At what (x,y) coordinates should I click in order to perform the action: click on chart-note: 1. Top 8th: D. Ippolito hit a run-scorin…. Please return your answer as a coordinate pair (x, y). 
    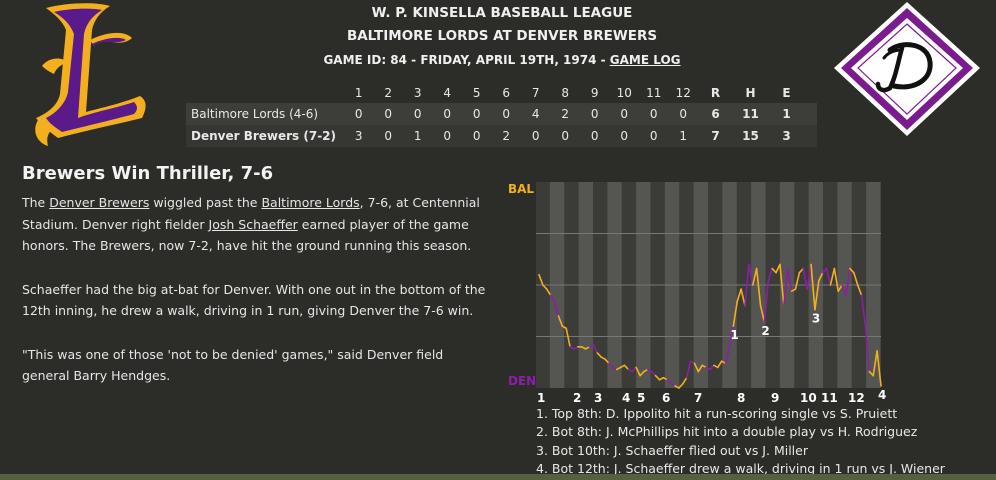
    Looking at the image, I should click on (717, 413).